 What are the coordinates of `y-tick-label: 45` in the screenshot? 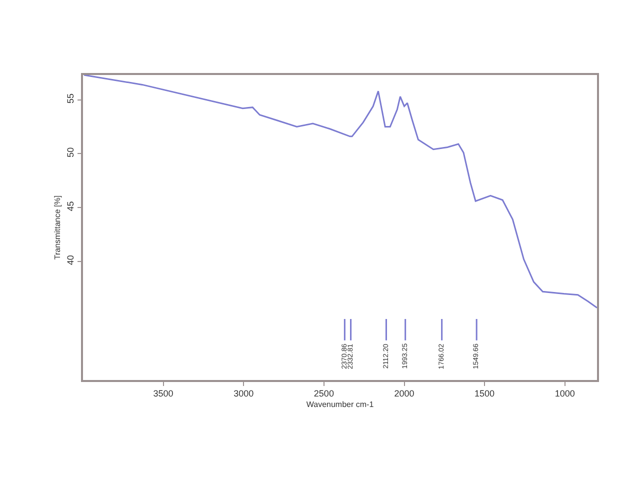 It's located at (71, 206).